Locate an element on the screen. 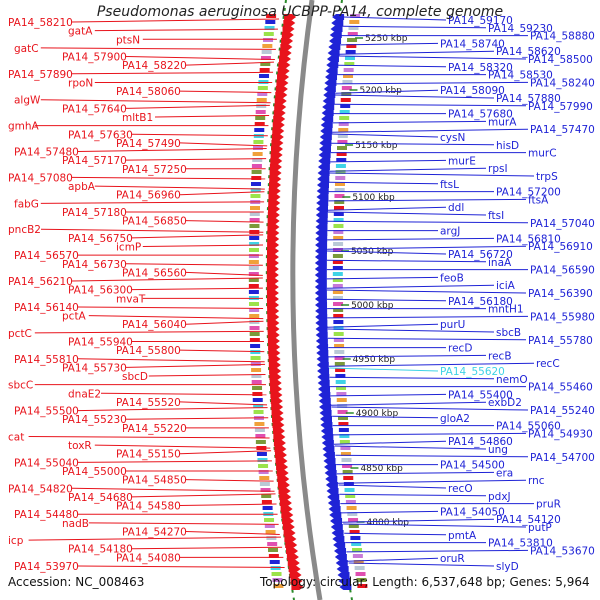 Image resolution: width=600 pixels, height=600 pixels. left-gene-label: pctC is located at coordinates (20, 334).